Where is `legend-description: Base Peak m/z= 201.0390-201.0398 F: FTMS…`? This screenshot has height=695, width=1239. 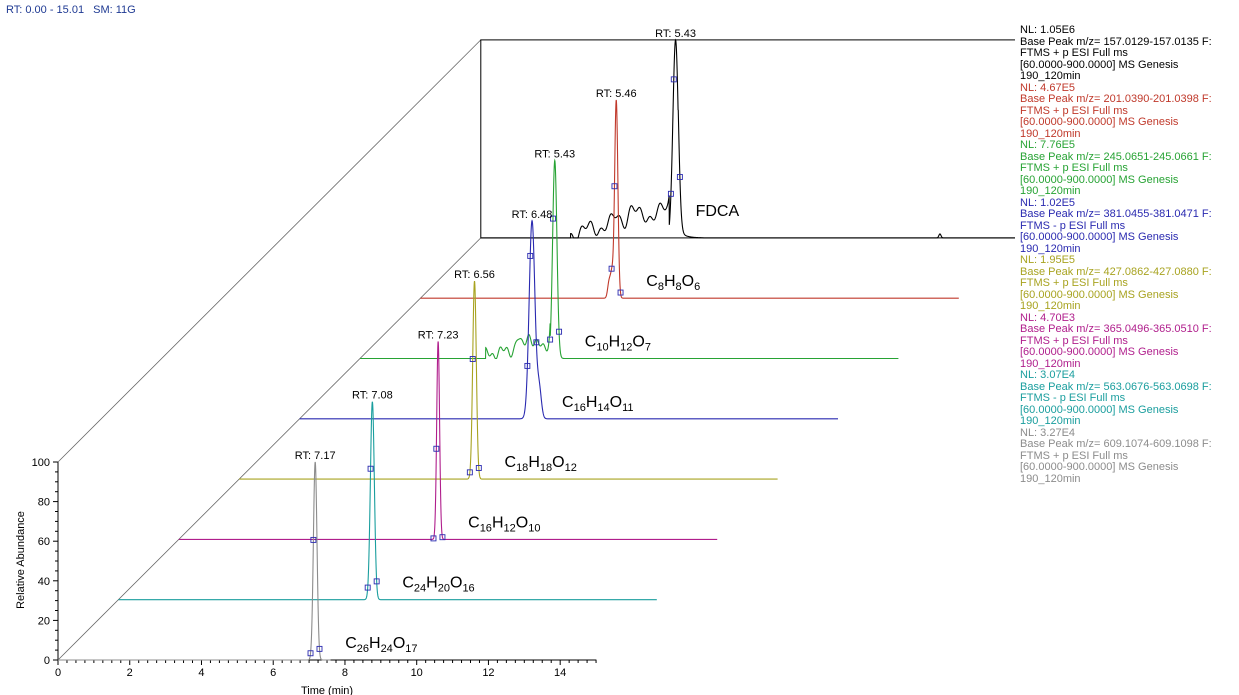 legend-description: Base Peak m/z= 201.0390-201.0398 F: FTMS… is located at coordinates (1116, 116).